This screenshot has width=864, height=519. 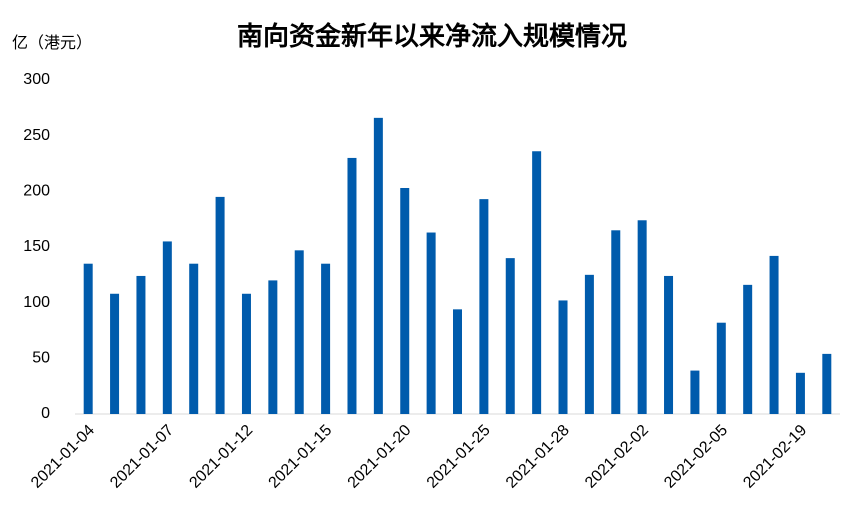 What do you see at coordinates (36, 302) in the screenshot?
I see `y-tick-label: 100` at bounding box center [36, 302].